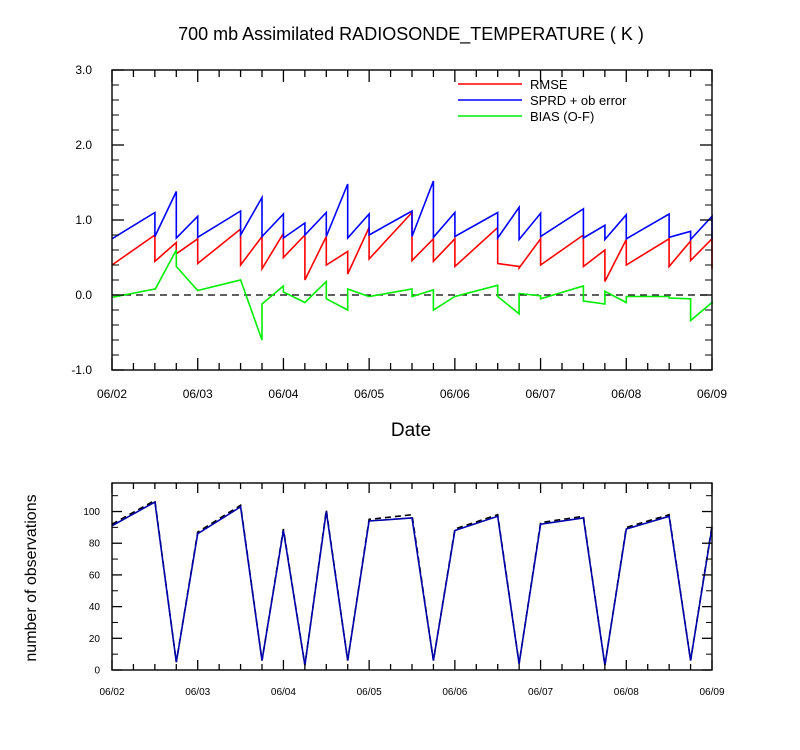 The image size is (800, 750). Describe the element at coordinates (81, 370) in the screenshot. I see `y-tick-label: -1.0` at that location.